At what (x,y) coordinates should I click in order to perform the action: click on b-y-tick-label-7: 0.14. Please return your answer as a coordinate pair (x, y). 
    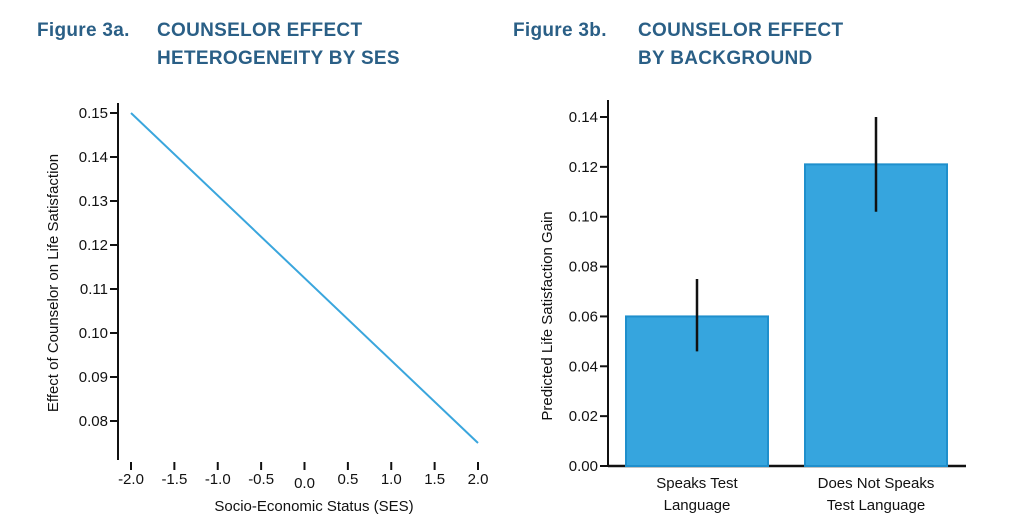
    Looking at the image, I should click on (583, 117).